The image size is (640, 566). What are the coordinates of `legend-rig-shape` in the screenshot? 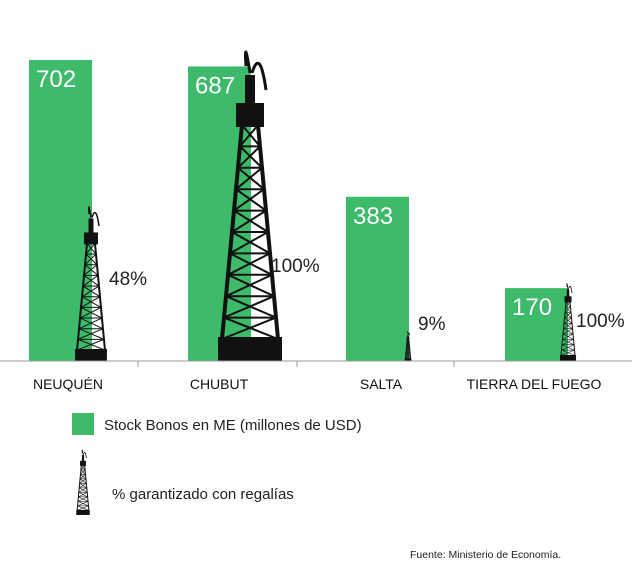 It's located at (83, 482).